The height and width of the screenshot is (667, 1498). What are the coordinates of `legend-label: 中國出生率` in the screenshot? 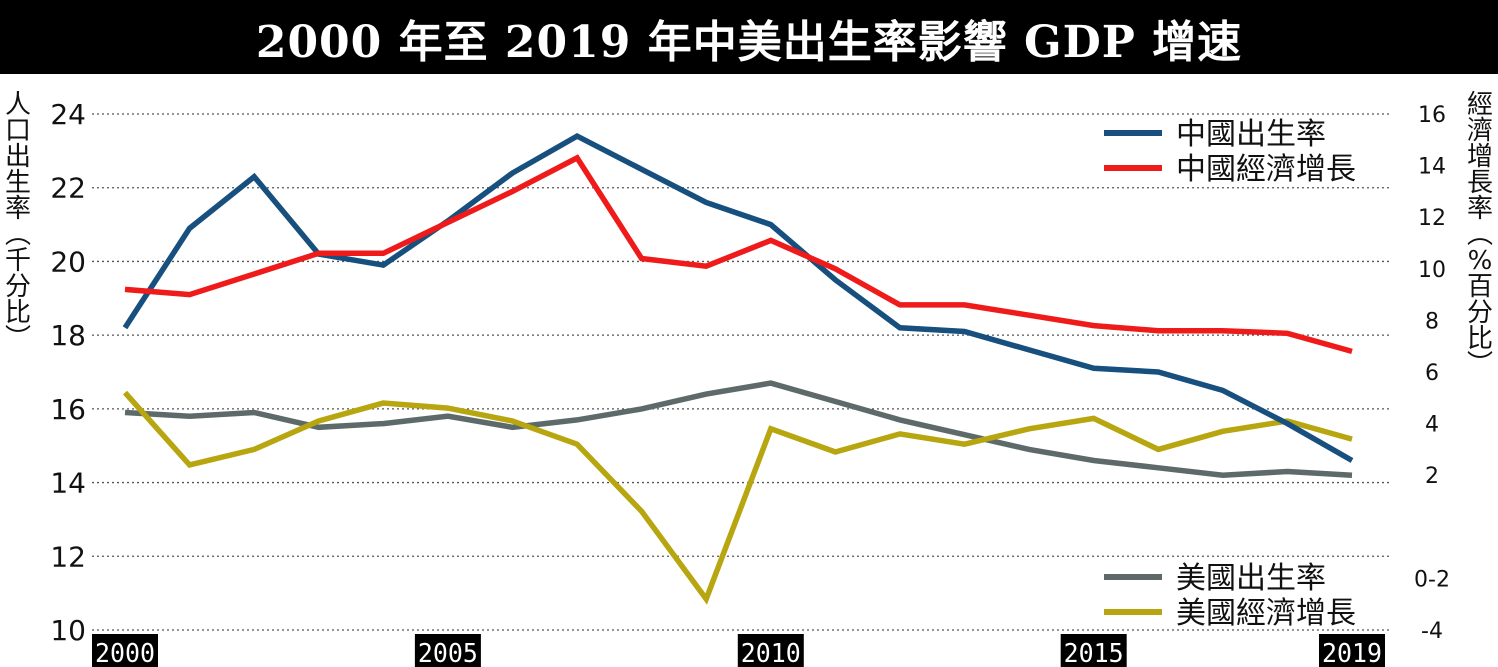 It's located at (1251, 134).